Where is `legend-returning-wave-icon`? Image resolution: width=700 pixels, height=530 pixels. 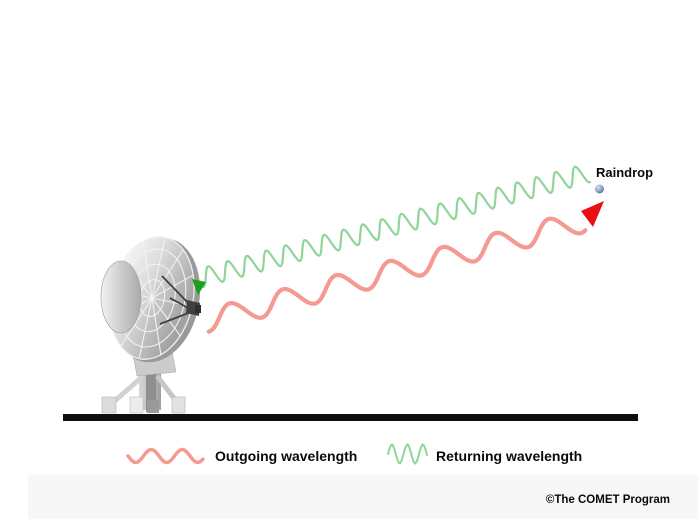
legend-returning-wave-icon is located at coordinates (407, 454).